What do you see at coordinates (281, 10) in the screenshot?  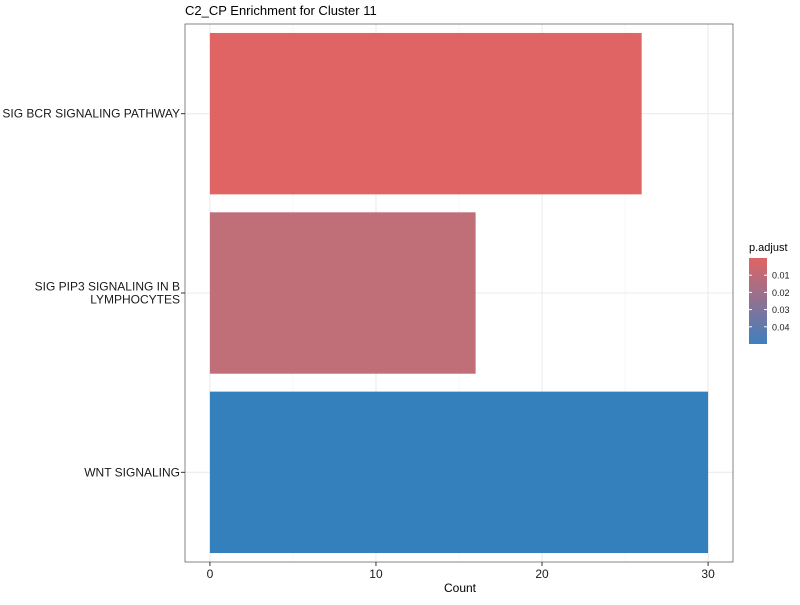 I see `chart-title: C2_CP Enrichment for Cluster 11` at bounding box center [281, 10].